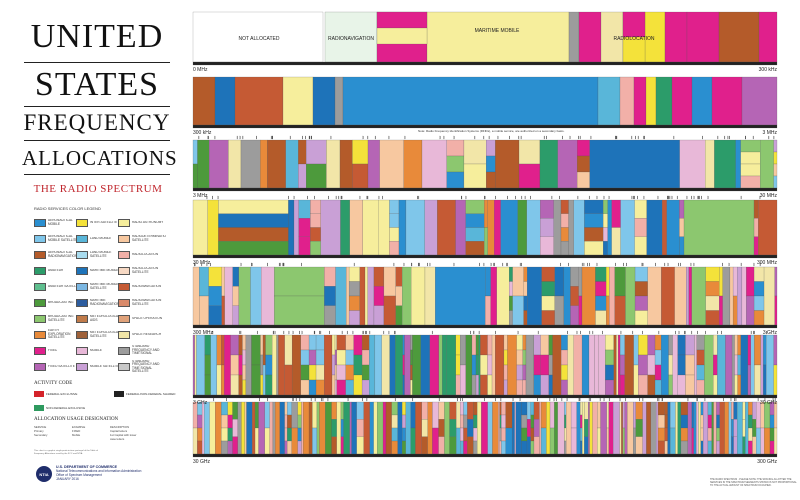 The width and height of the screenshot is (800, 500). I want to click on legend-label: MARITIME MOBILE, so click(104, 270).